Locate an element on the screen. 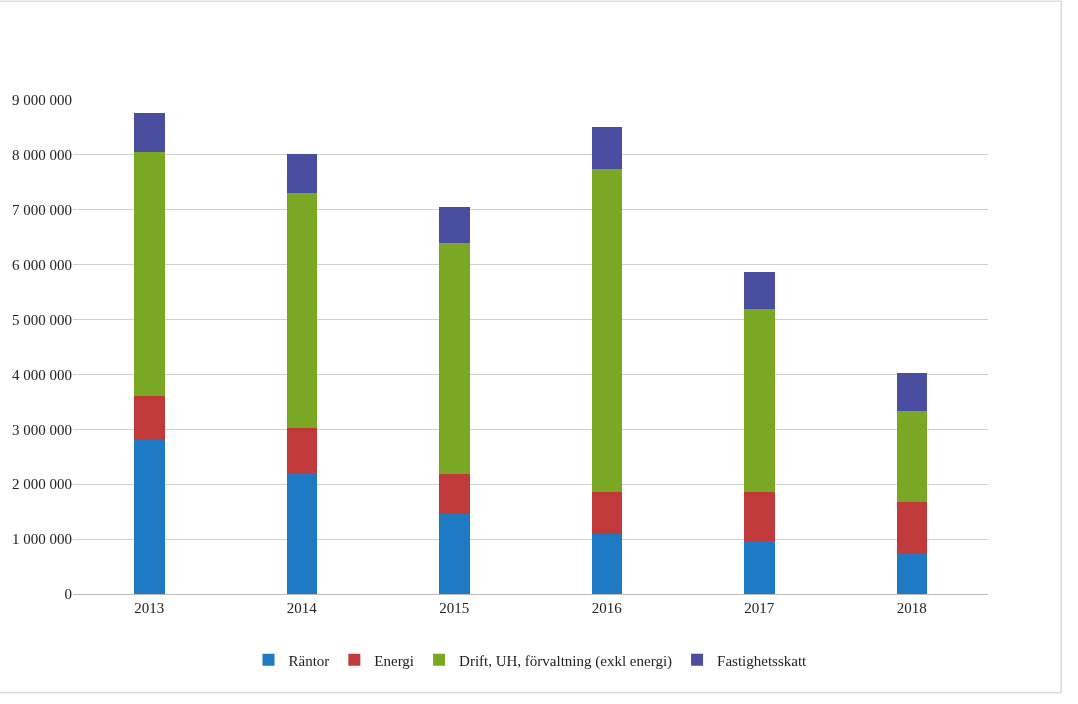 This screenshot has width=1078, height=704. legend-label: Fastighetsskatt is located at coordinates (762, 660).